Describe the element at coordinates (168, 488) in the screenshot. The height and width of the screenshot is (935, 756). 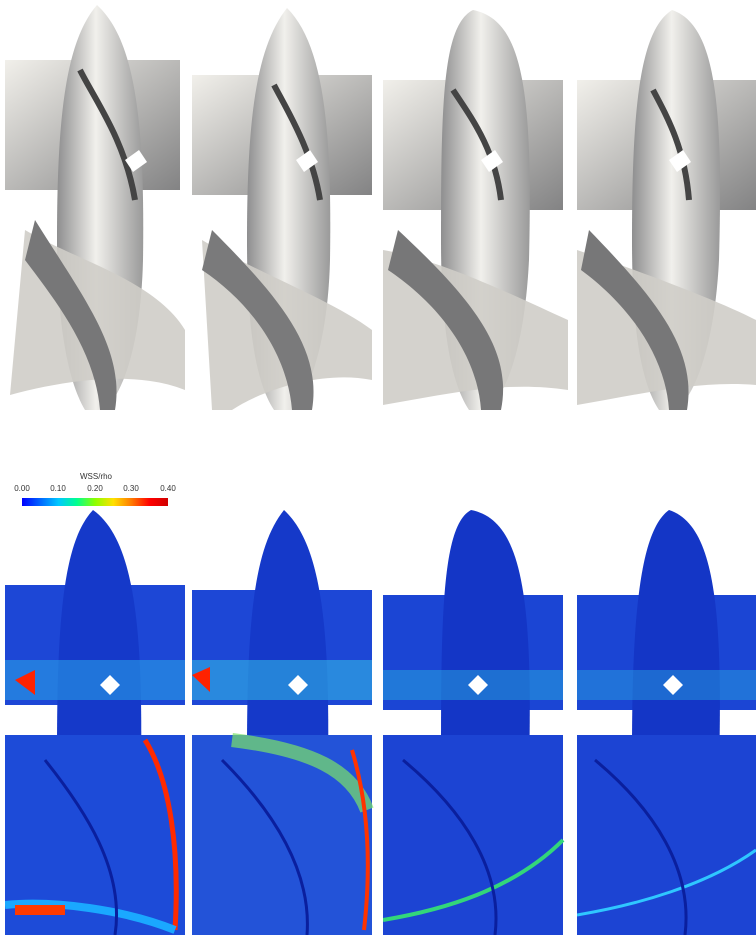
I see `colorbar-tick-4: 0.40` at that location.